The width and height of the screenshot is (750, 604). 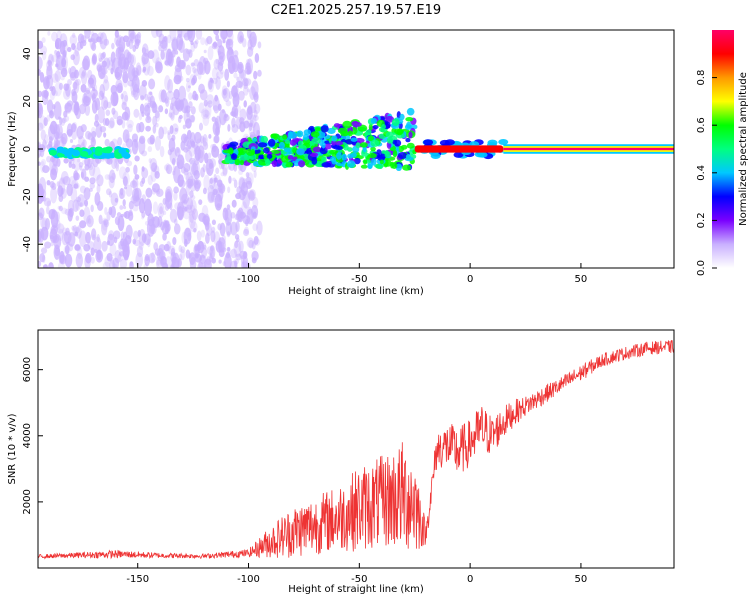 I want to click on snr-y-tick-label: 6000, so click(x=27, y=369).